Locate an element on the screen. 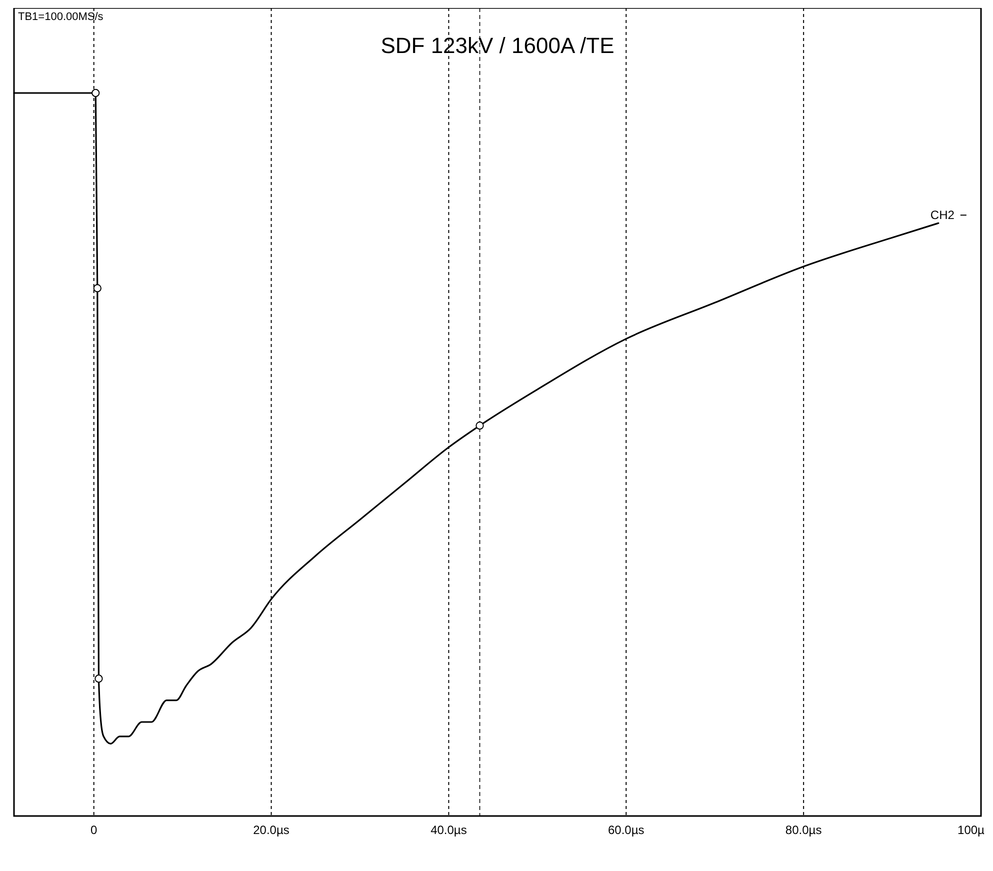 The image size is (993, 871). x-tick-label: 0 is located at coordinates (94, 830).